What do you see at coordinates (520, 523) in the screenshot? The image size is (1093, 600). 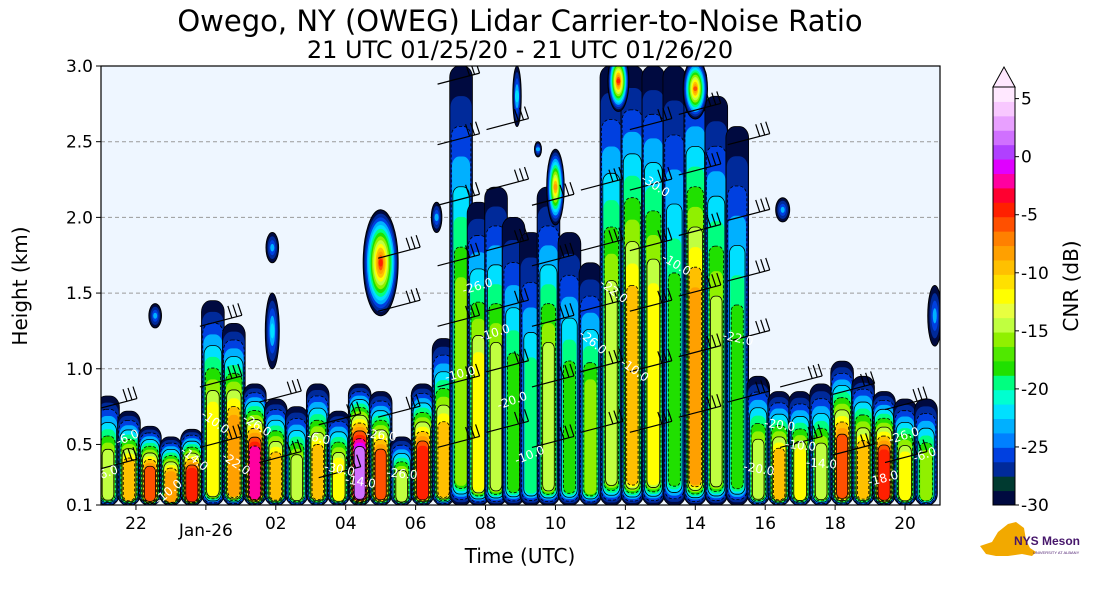 I see `x-axis: 22 Jan-26 02 04 06 08 10 12 14 16 18 20` at bounding box center [520, 523].